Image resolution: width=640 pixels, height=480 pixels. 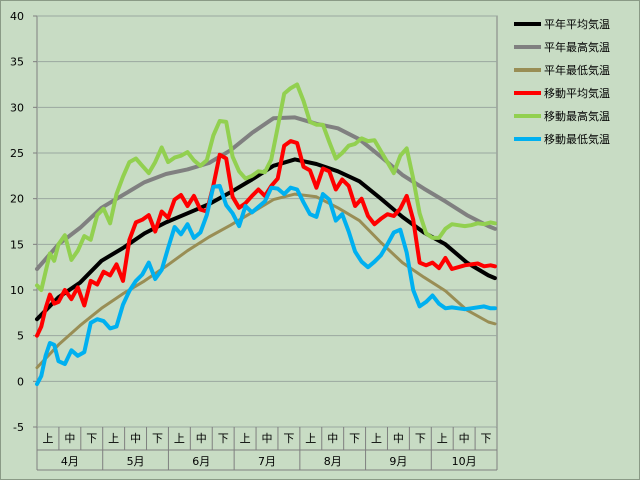 What do you see at coordinates (398, 461) in the screenshot?
I see `x-month-label: 9月` at bounding box center [398, 461].